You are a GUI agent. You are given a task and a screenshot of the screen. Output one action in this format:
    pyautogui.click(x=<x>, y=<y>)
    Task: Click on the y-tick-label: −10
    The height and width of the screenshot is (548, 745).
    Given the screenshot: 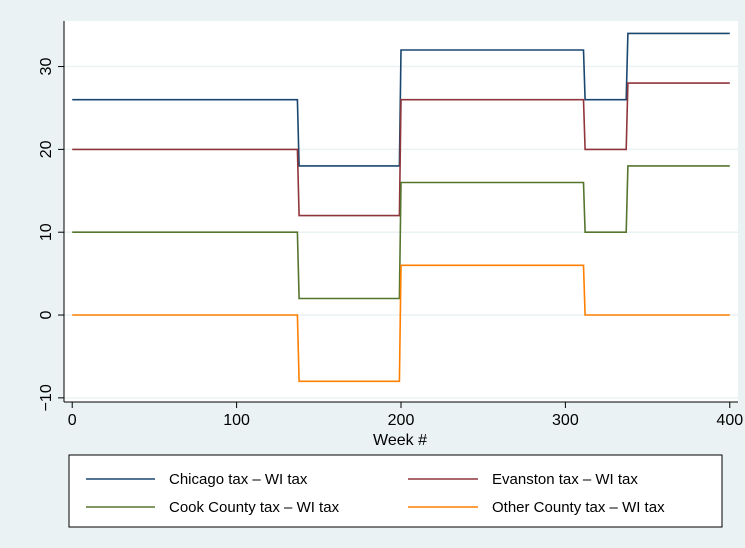 What is the action you would take?
    pyautogui.click(x=46, y=397)
    